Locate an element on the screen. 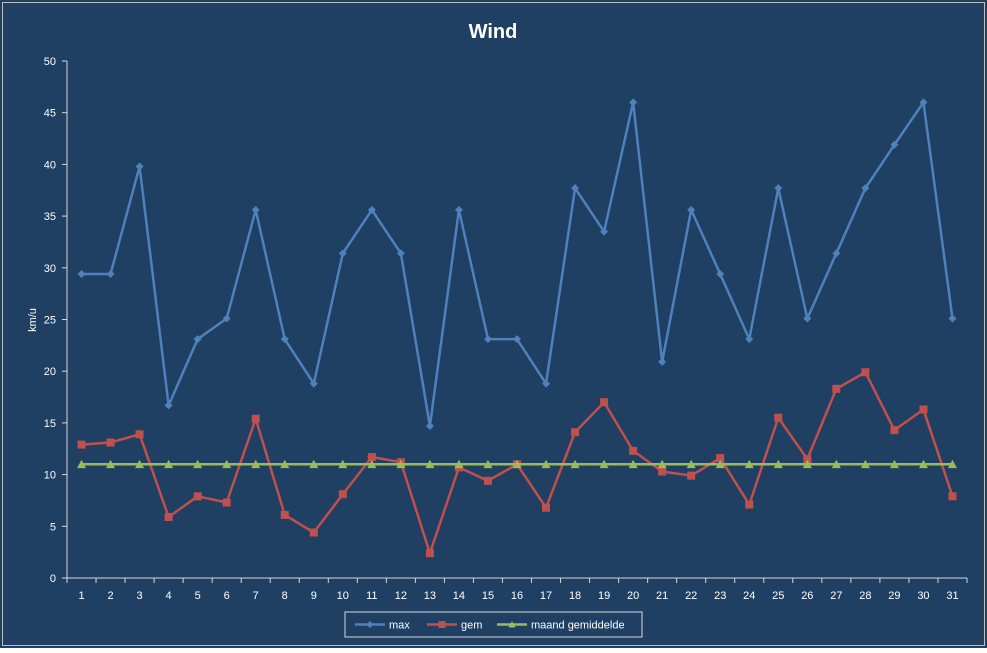 The height and width of the screenshot is (653, 987). x-tick-label: 9 is located at coordinates (314, 596).